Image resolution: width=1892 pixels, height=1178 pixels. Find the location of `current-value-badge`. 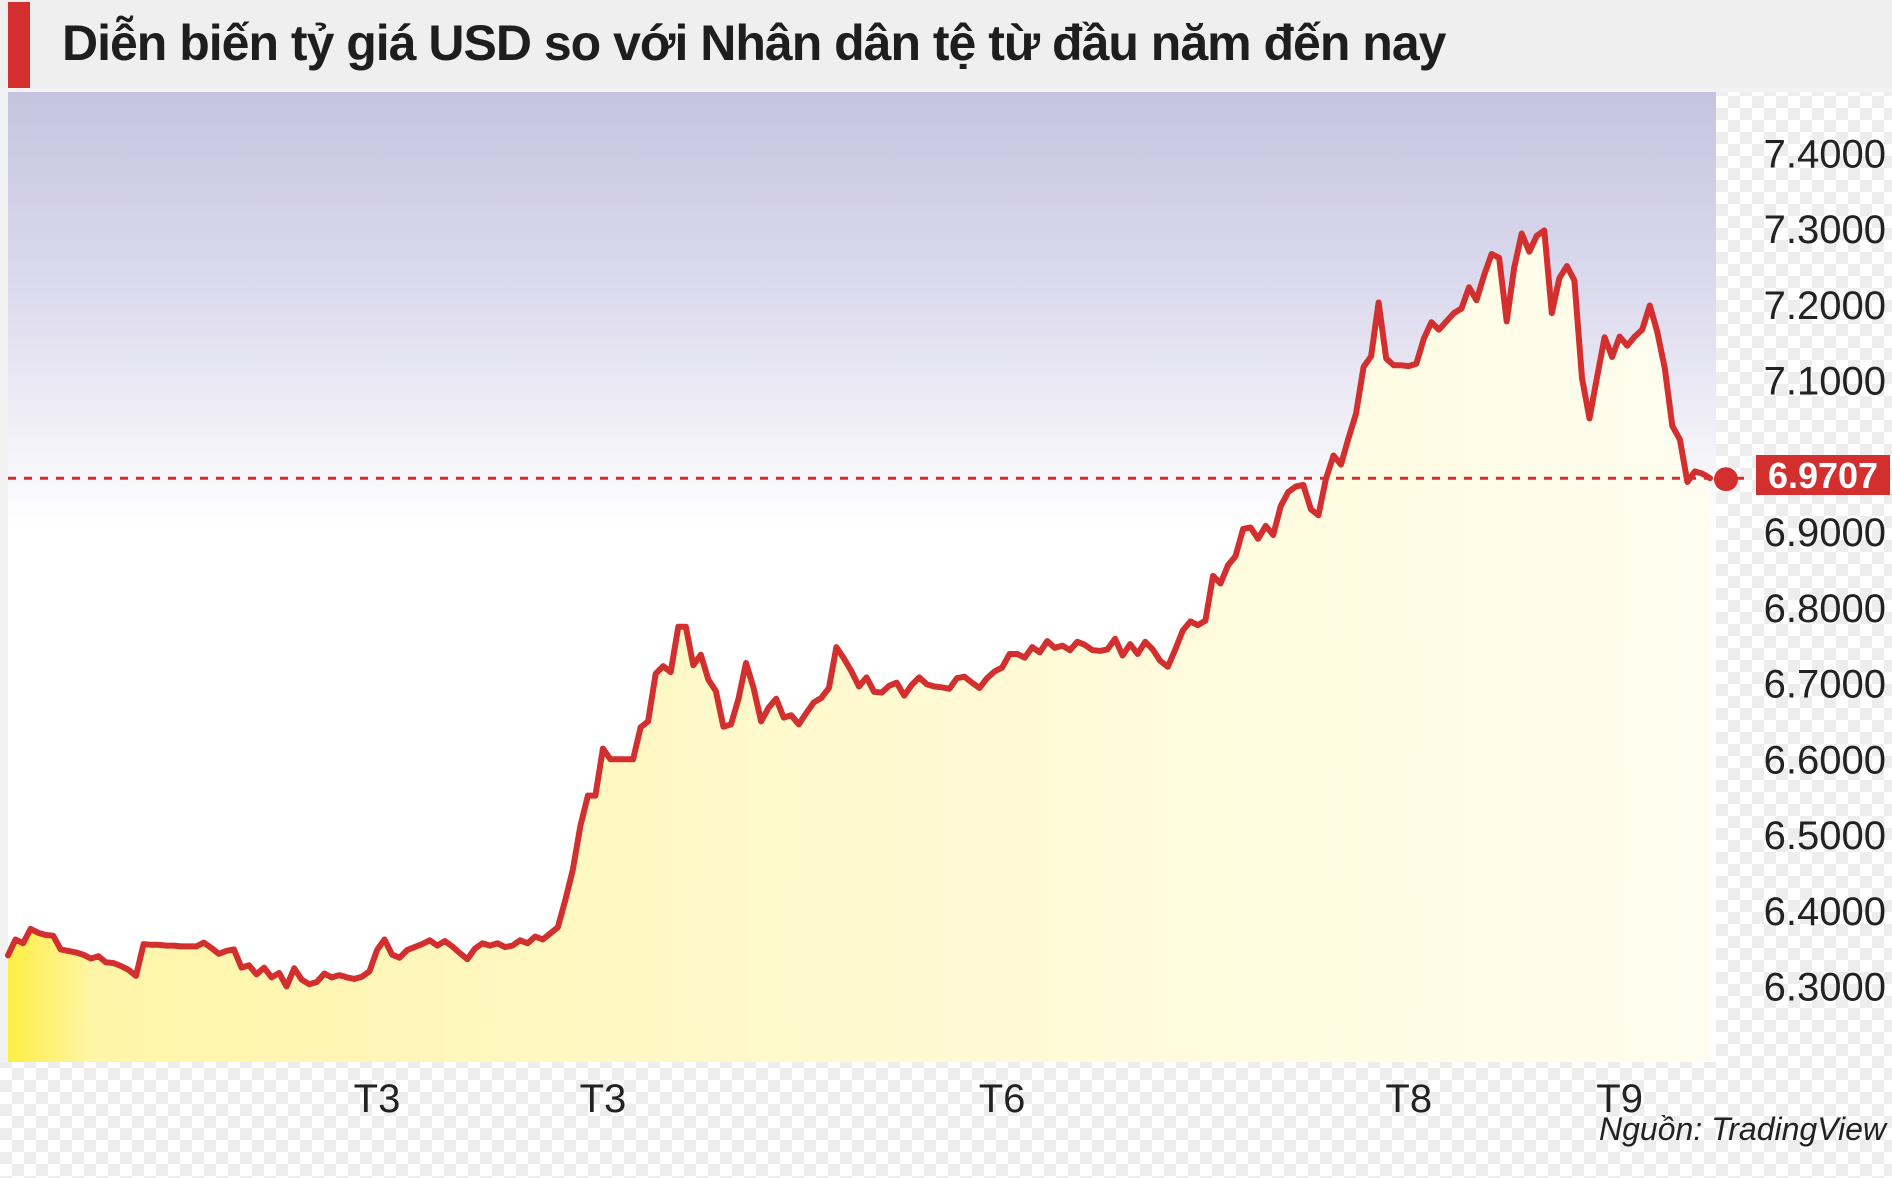

current-value-badge is located at coordinates (1823, 475).